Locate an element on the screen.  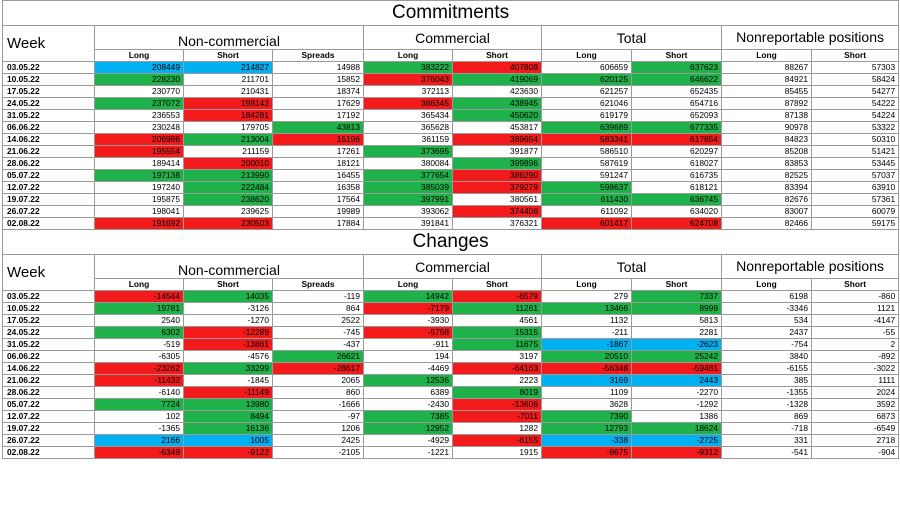
nr-short-cell: 2718 is located at coordinates (855, 440).